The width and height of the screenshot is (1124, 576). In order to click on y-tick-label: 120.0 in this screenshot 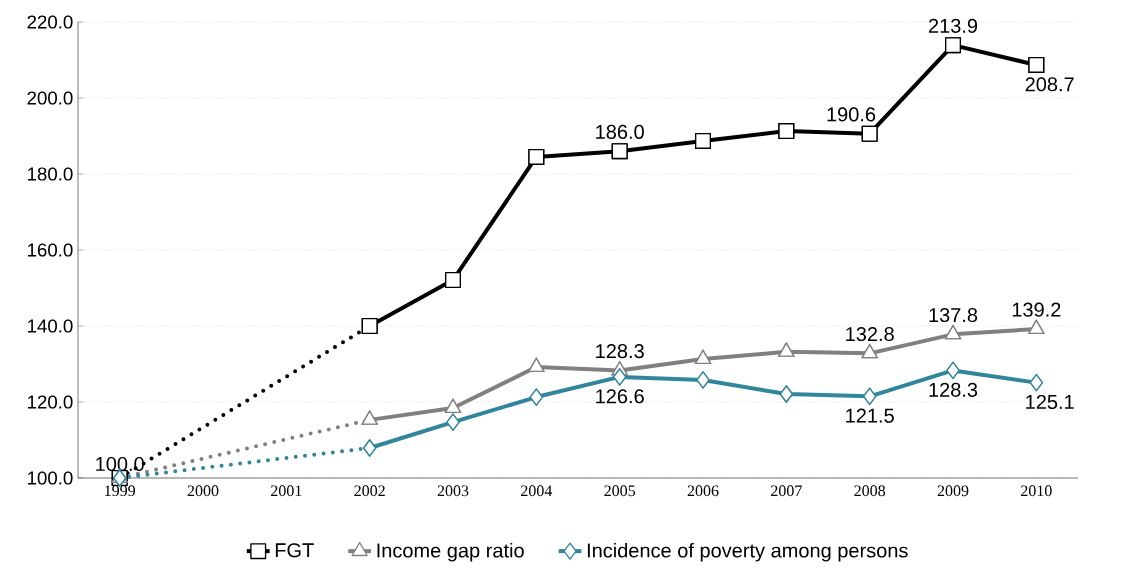, I will do `click(50, 402)`.